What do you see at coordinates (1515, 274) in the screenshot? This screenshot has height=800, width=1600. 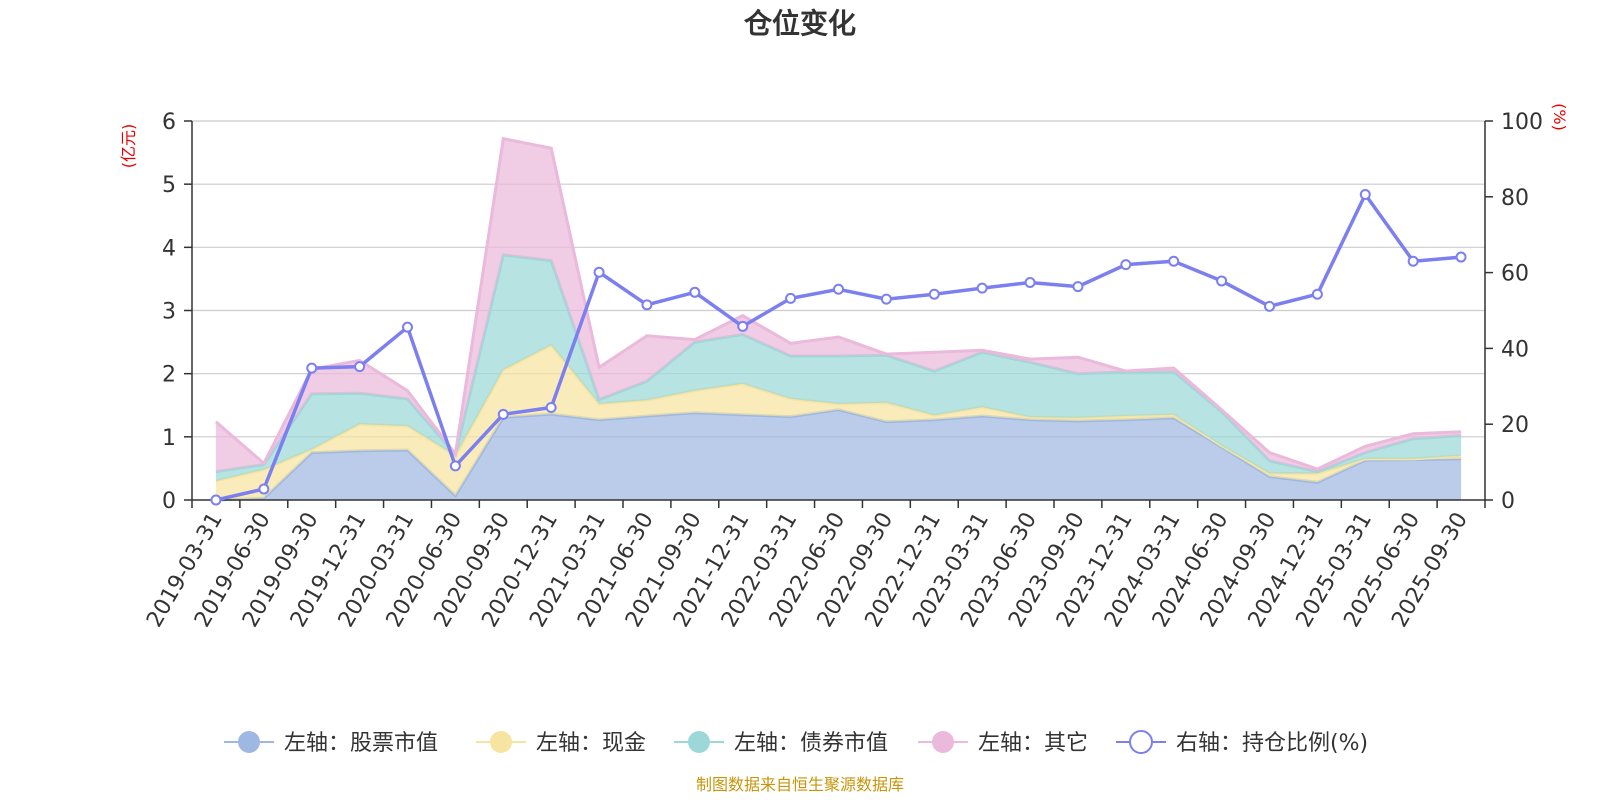 I see `right-axis-tick-label: 60` at bounding box center [1515, 274].